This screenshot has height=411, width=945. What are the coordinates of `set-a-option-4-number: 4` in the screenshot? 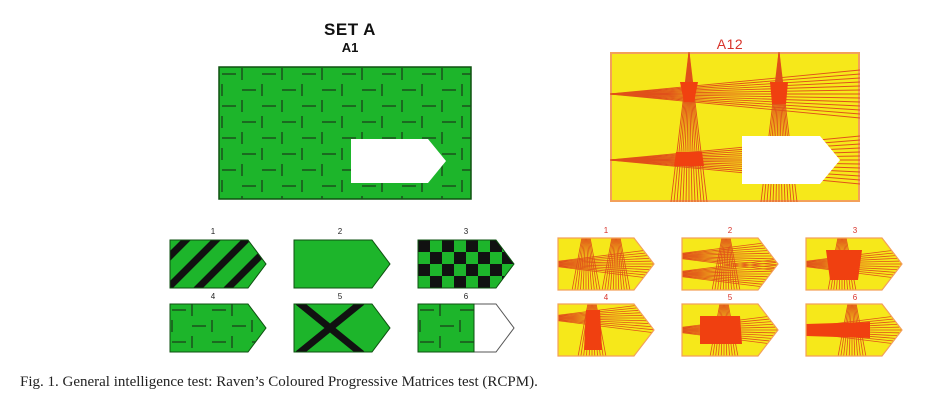 It's located at (213, 296).